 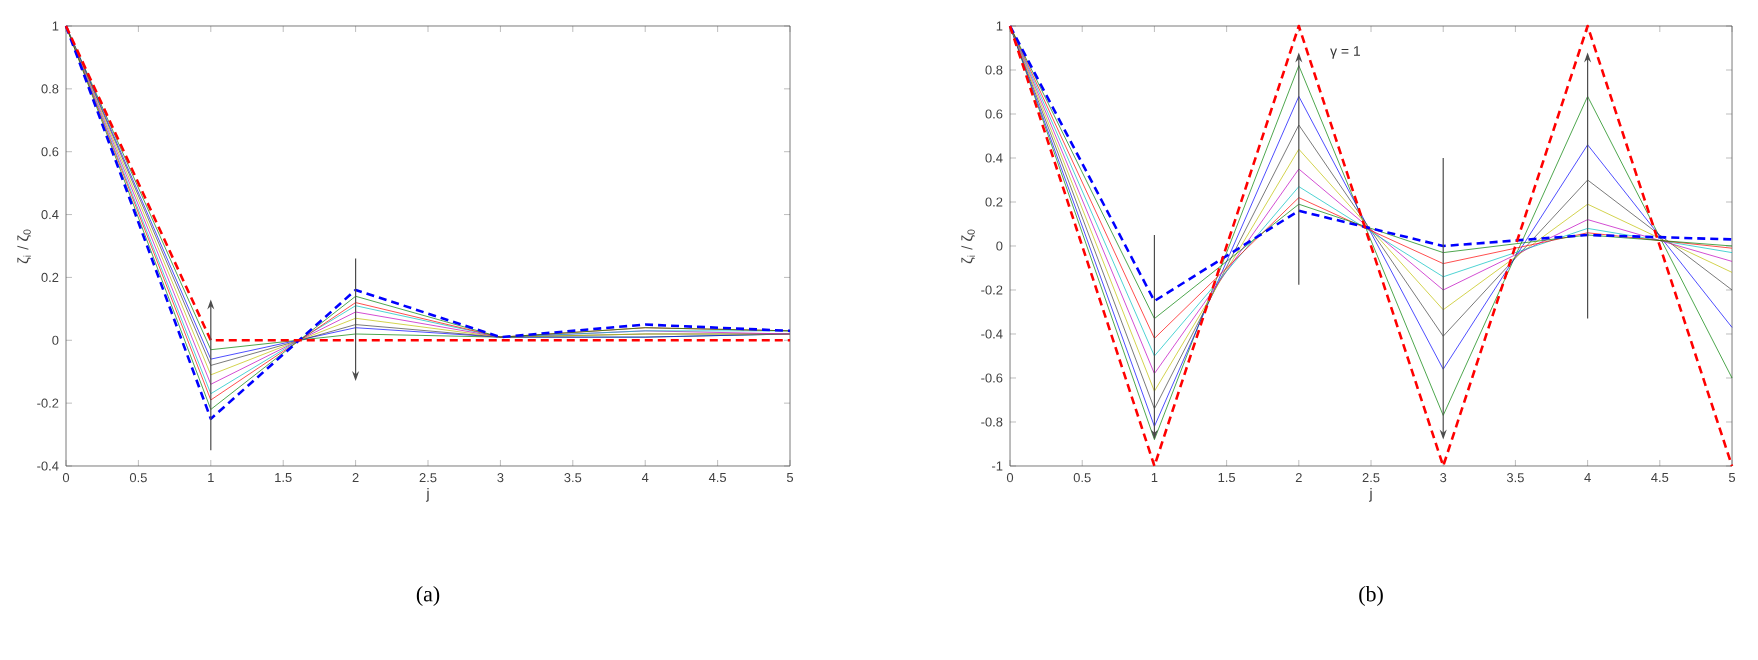 What do you see at coordinates (1371, 596) in the screenshot?
I see `text: (b)` at bounding box center [1371, 596].